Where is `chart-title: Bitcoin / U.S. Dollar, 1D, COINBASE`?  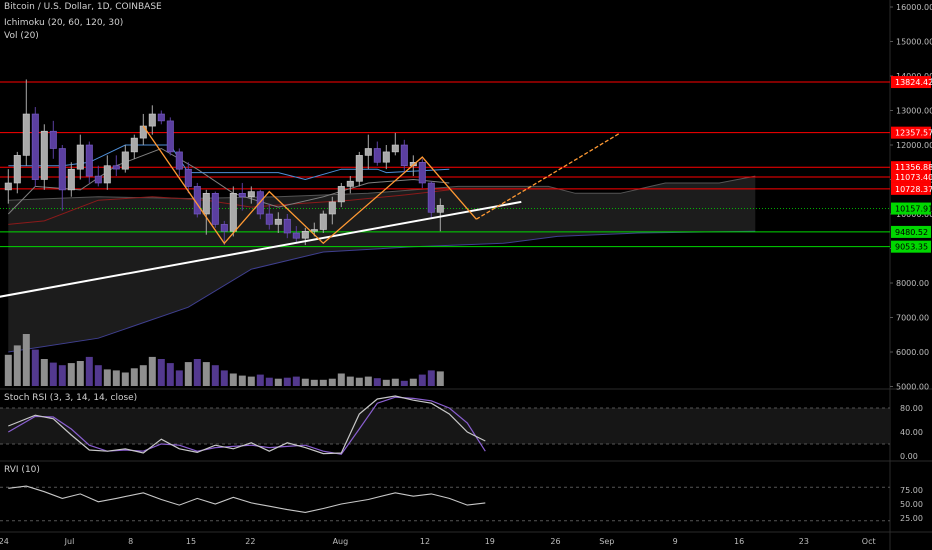
chart-title: Bitcoin / U.S. Dollar, 1D, COINBASE is located at coordinates (83, 7).